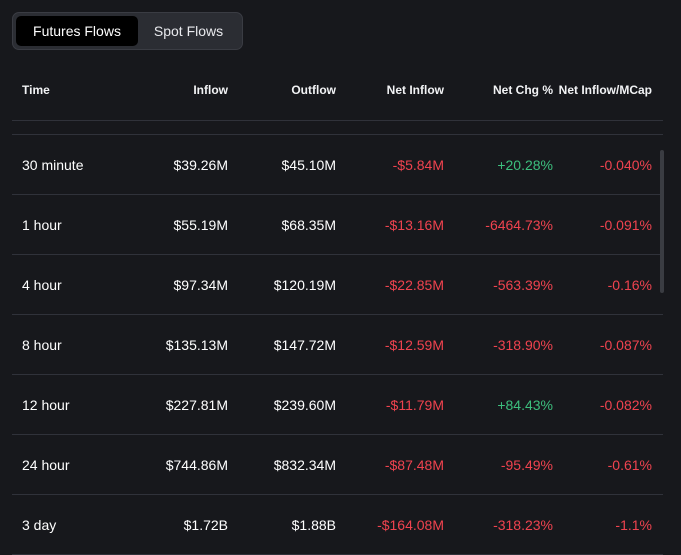 Image resolution: width=681 pixels, height=555 pixels. Describe the element at coordinates (46, 404) in the screenshot. I see `cell-time: 12 hour` at that location.